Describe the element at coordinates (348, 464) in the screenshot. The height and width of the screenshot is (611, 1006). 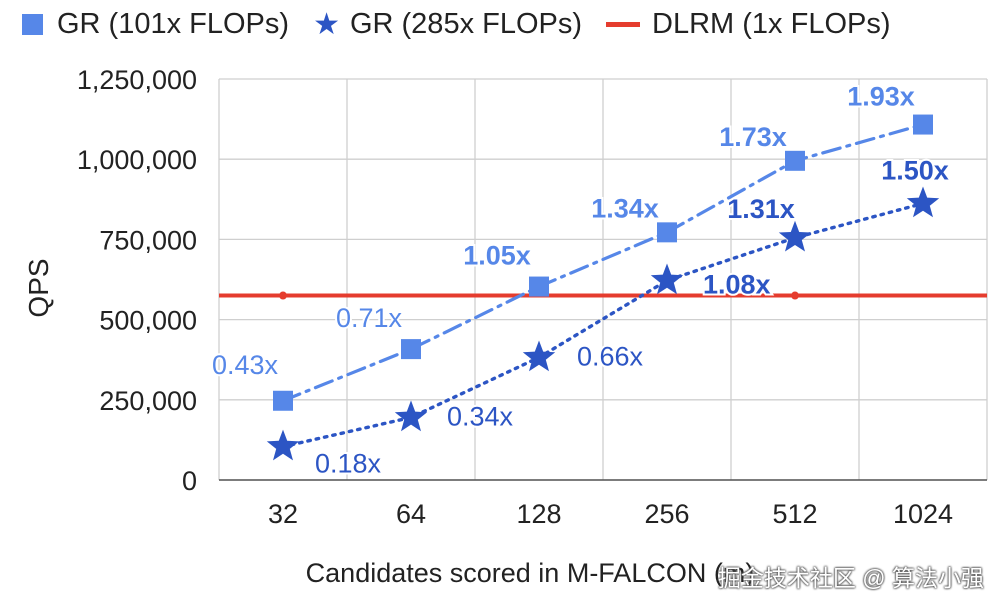
I see `data-label: 0.18x` at that location.